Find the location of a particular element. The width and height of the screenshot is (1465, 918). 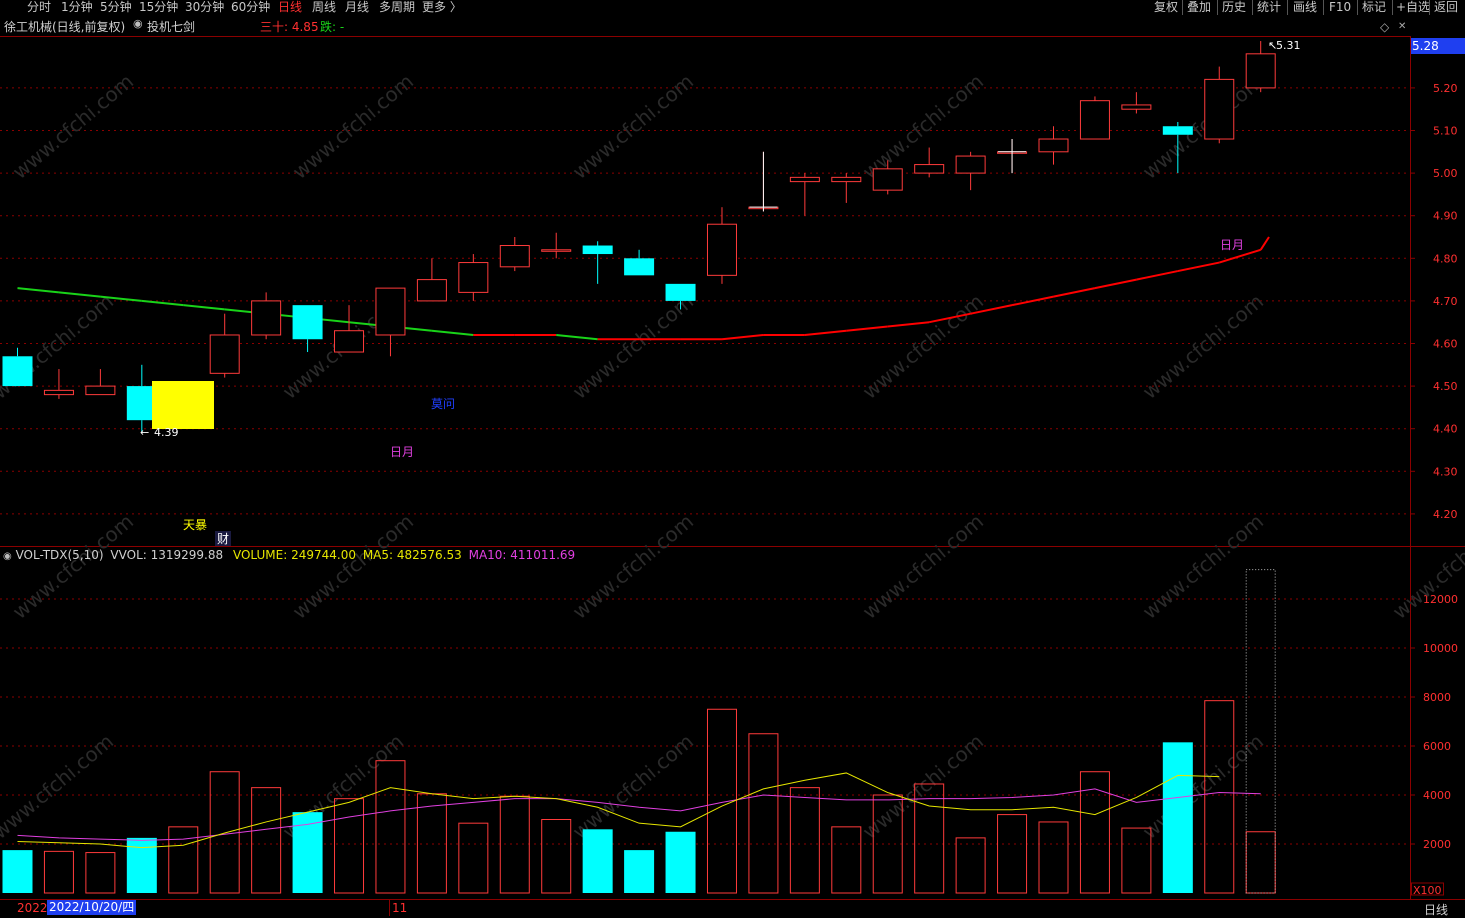

vvol-value: VVOL: 1319299.88 is located at coordinates (167, 555).